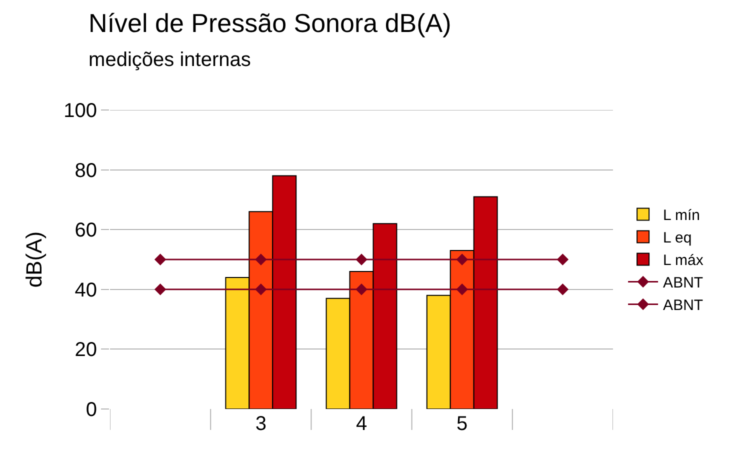 This screenshot has width=738, height=459. What do you see at coordinates (362, 424) in the screenshot?
I see `x-tick-label: 4` at bounding box center [362, 424].